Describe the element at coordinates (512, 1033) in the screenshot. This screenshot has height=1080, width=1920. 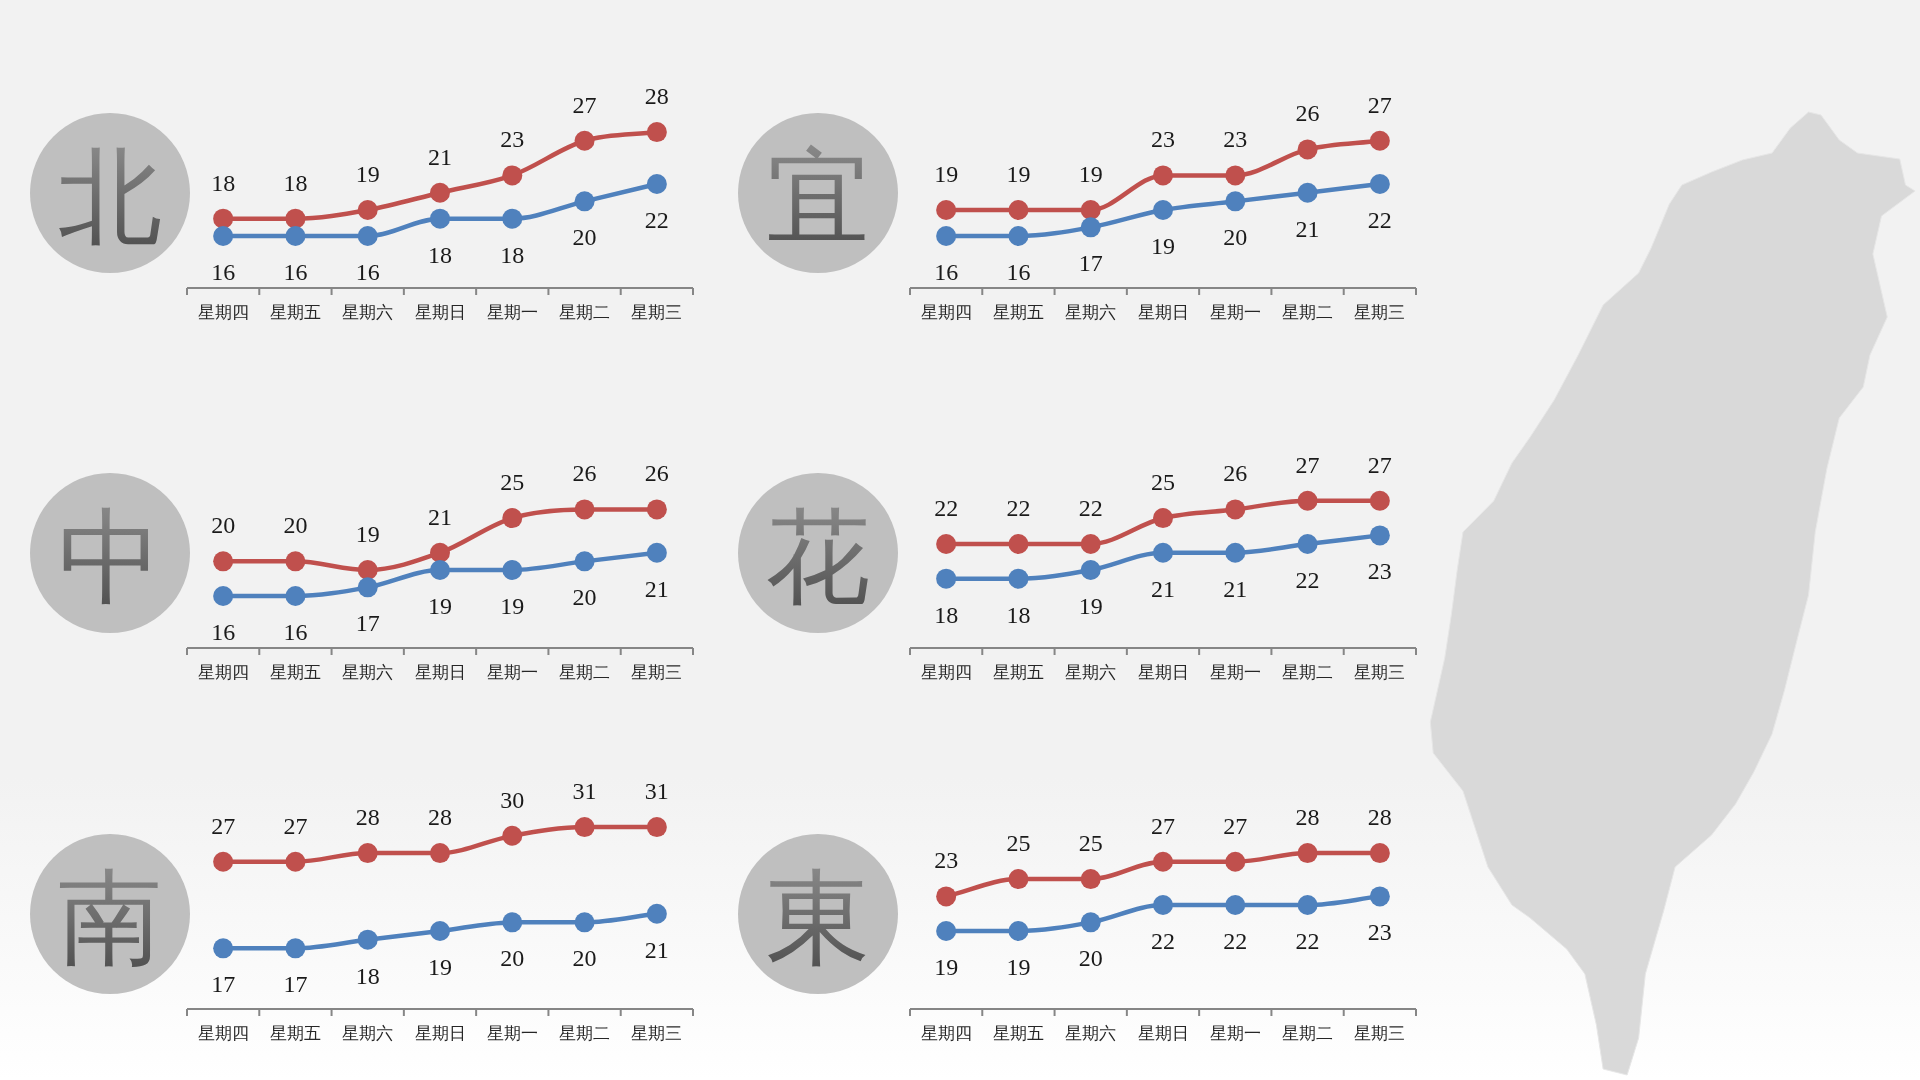
I see `x-tick-label: 星期一` at that location.